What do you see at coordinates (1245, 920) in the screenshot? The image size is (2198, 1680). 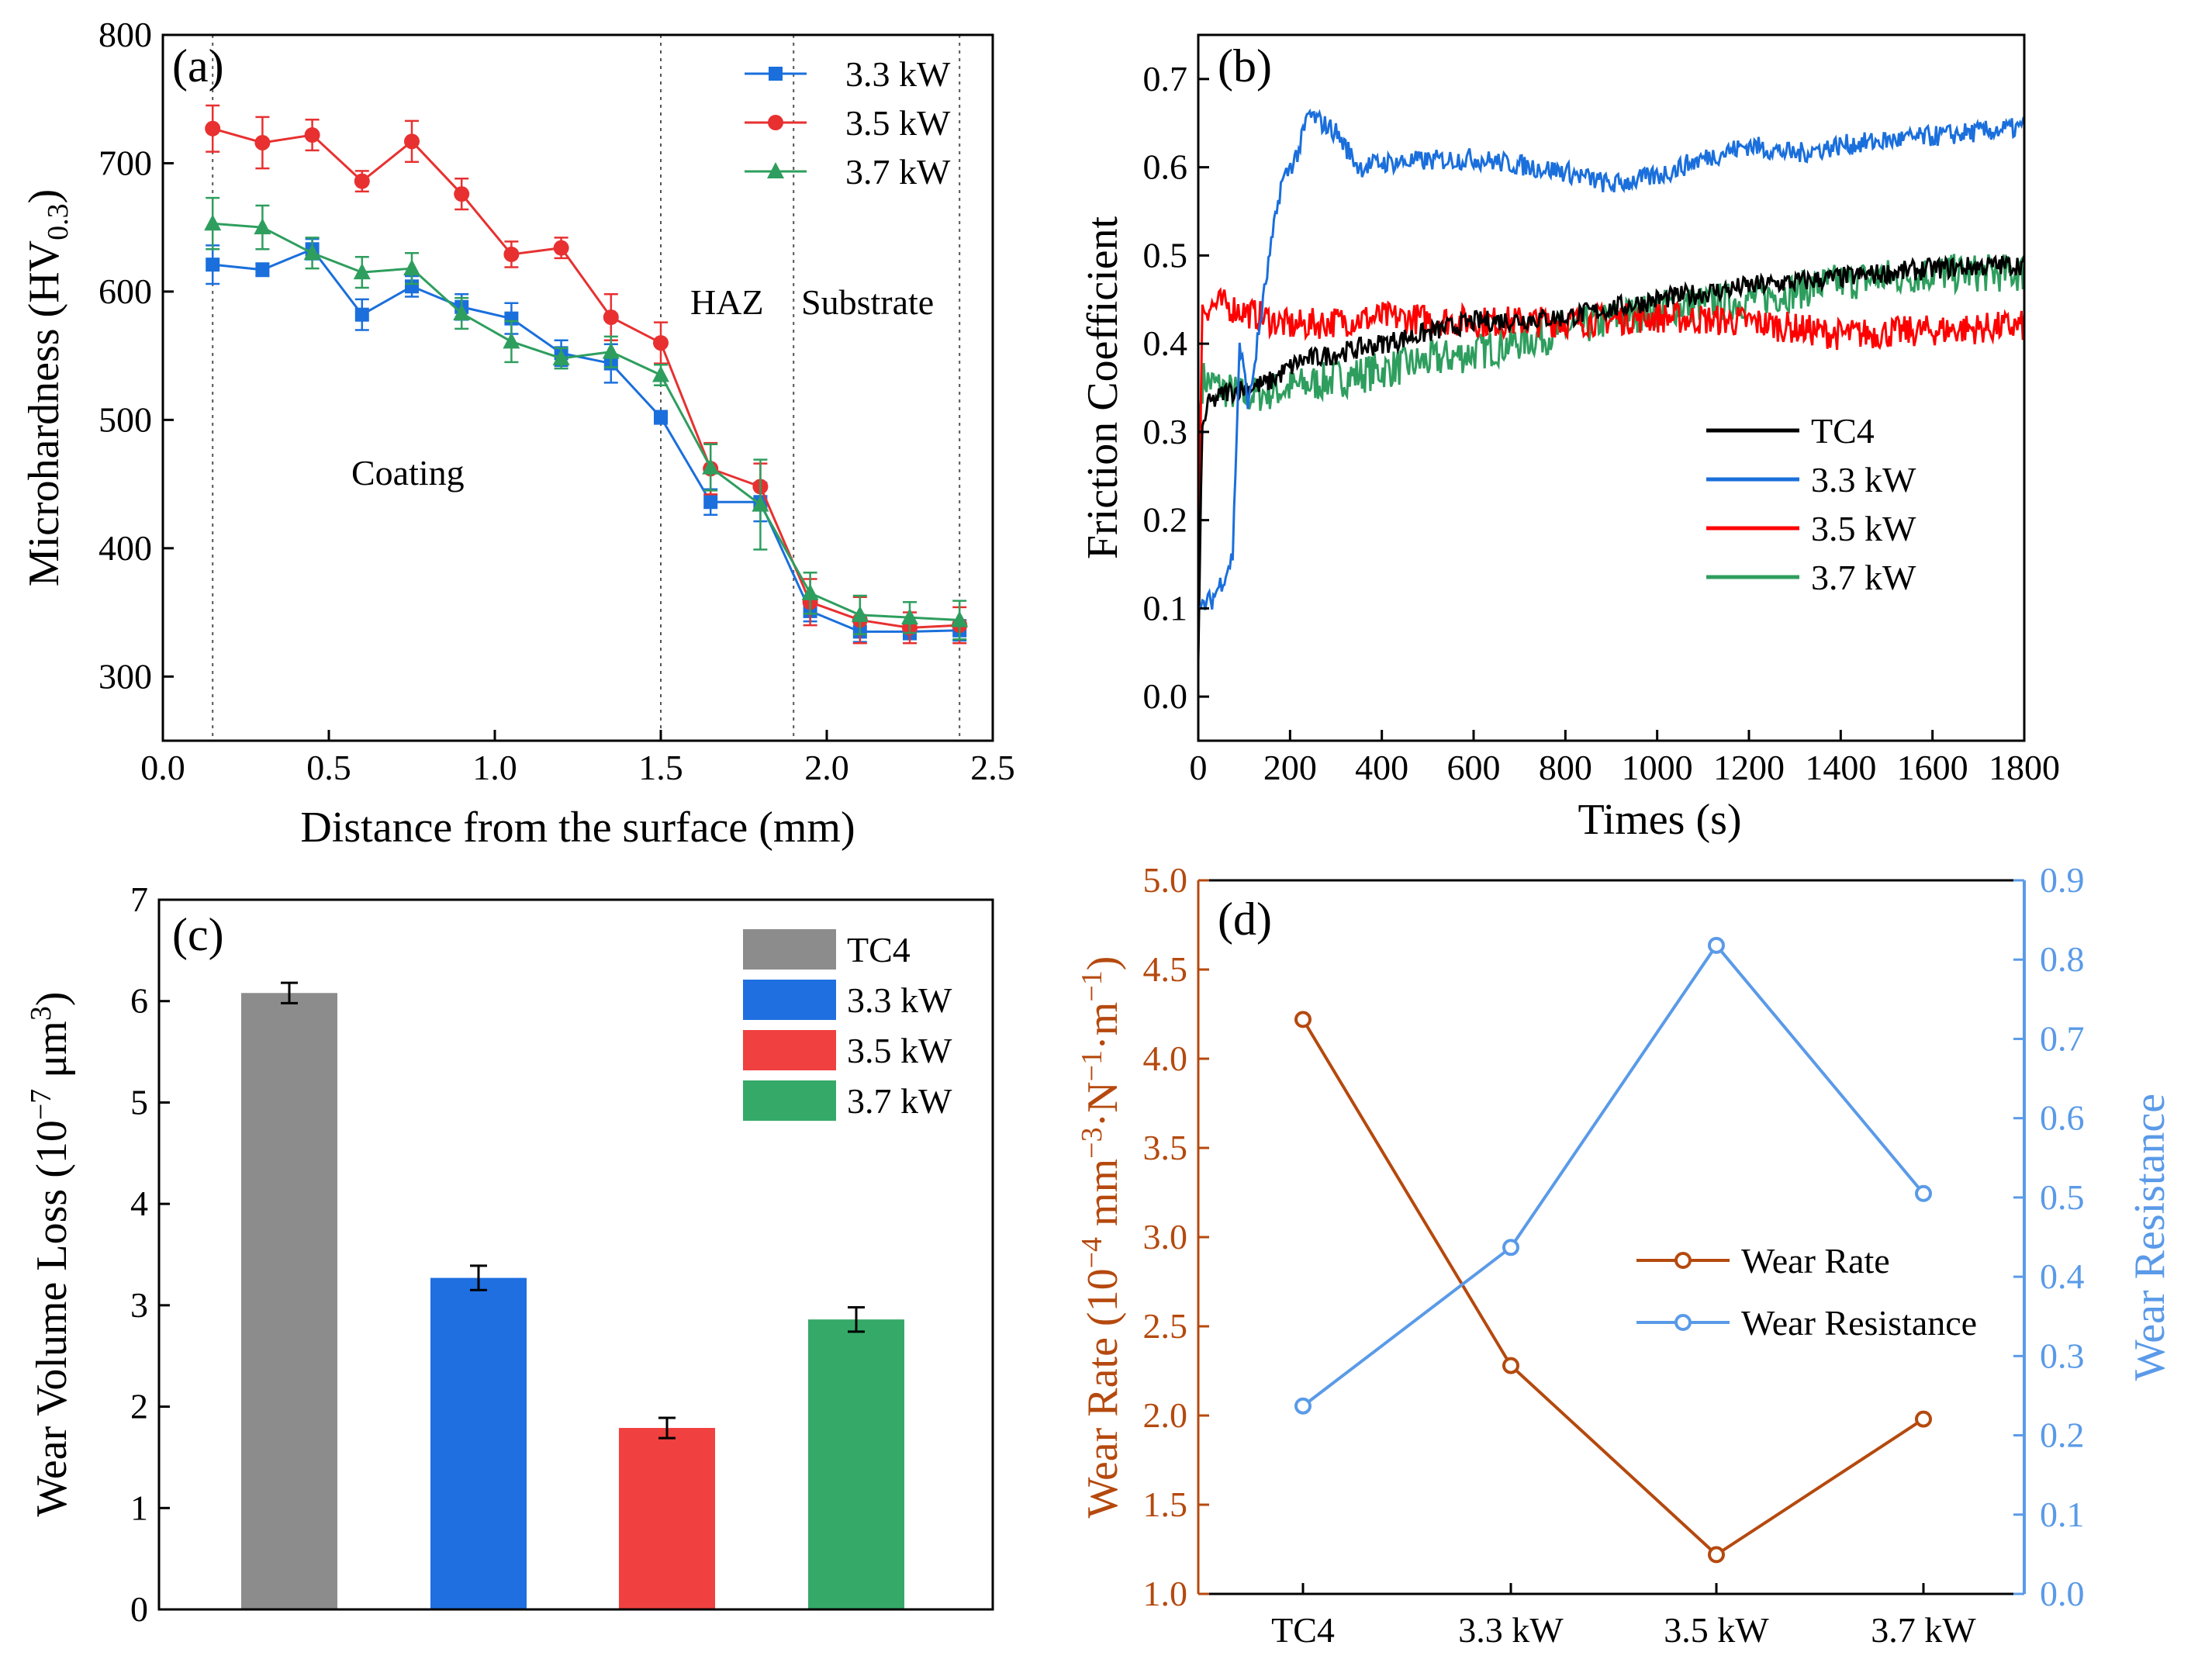 I see `panel-d-label: (d)` at bounding box center [1245, 920].